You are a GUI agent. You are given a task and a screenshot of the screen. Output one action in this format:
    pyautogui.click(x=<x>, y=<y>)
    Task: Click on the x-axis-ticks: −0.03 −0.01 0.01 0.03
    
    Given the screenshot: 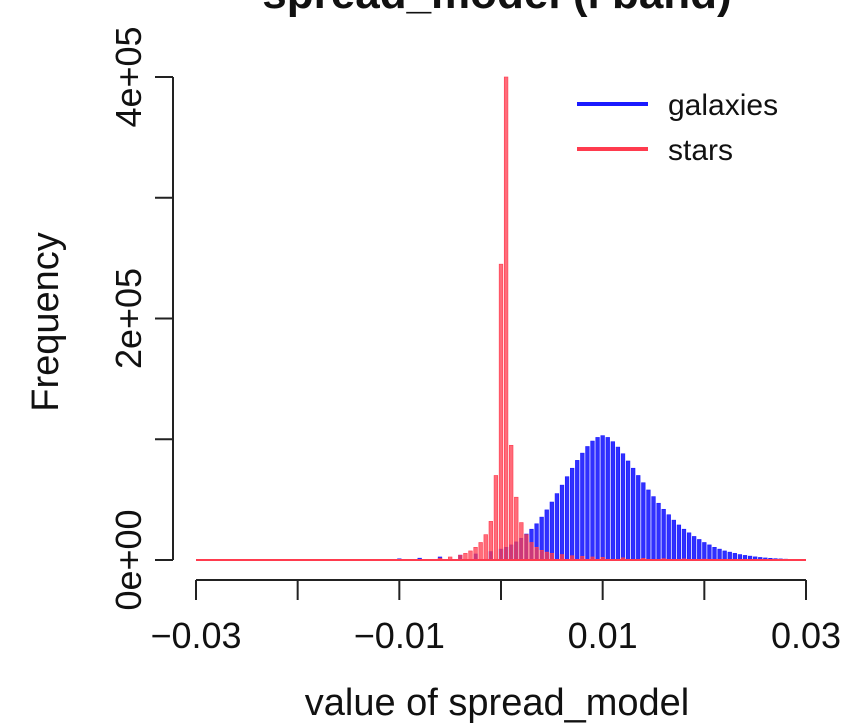 What is the action you would take?
    pyautogui.click(x=495, y=618)
    